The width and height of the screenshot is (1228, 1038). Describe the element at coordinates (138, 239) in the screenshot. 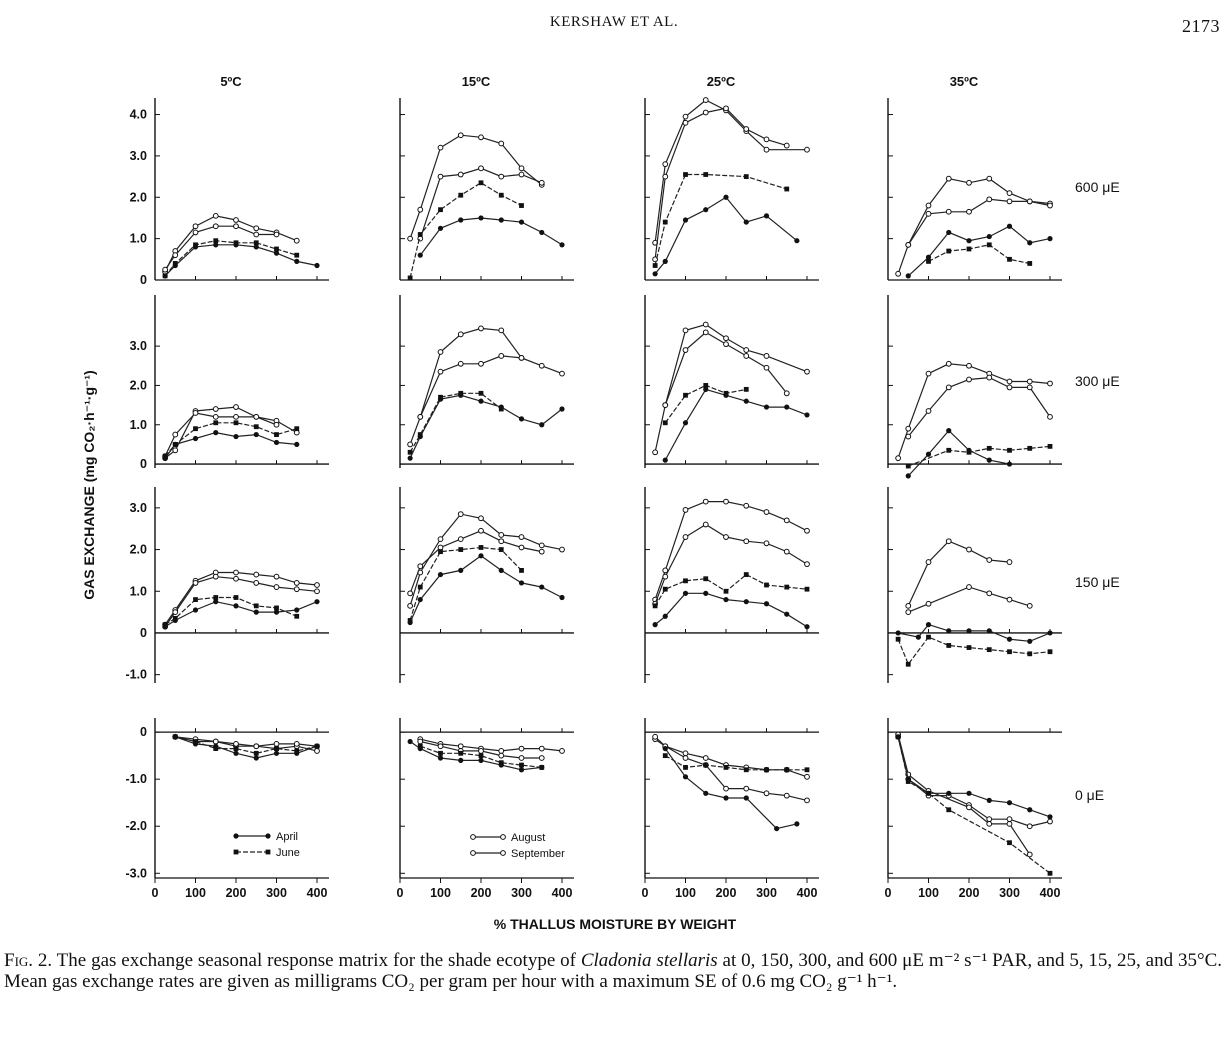

I see `y-tick-label: 1.0` at that location.